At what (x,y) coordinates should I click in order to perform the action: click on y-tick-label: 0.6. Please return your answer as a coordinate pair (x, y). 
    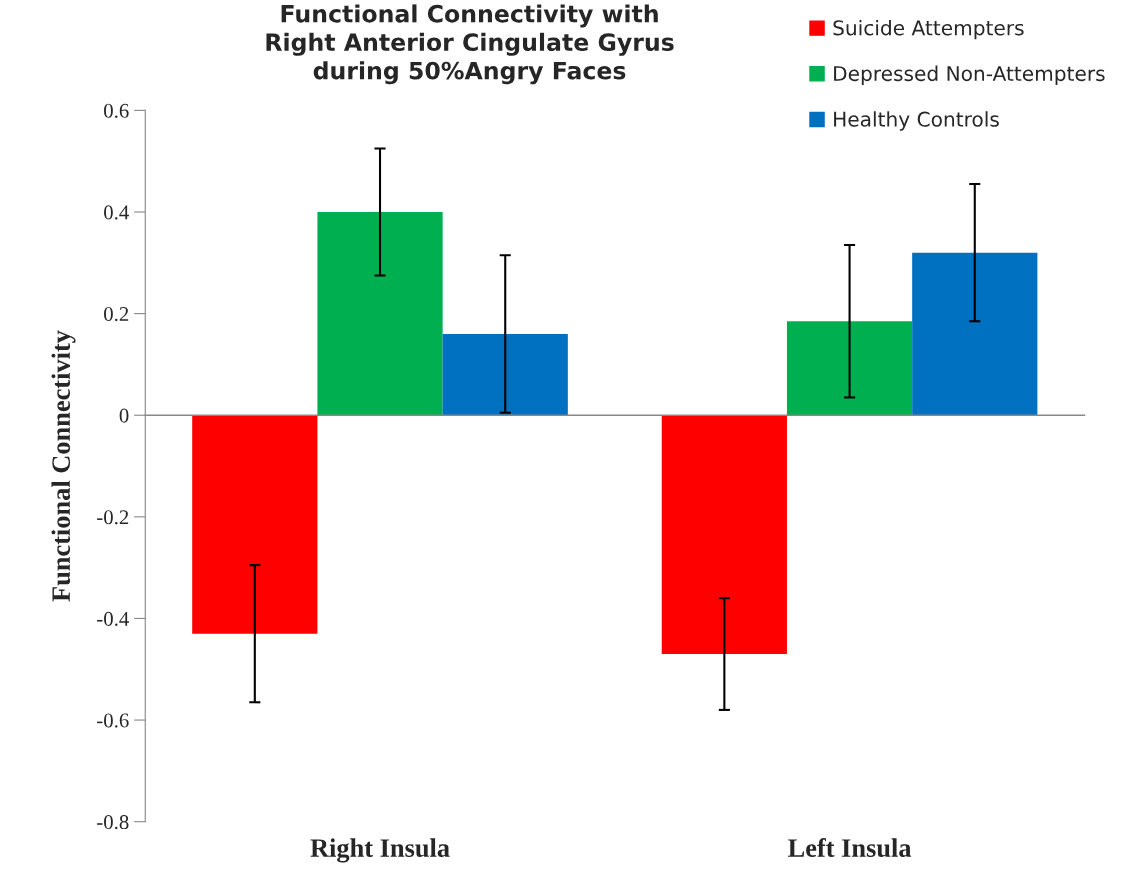
    Looking at the image, I should click on (116, 110).